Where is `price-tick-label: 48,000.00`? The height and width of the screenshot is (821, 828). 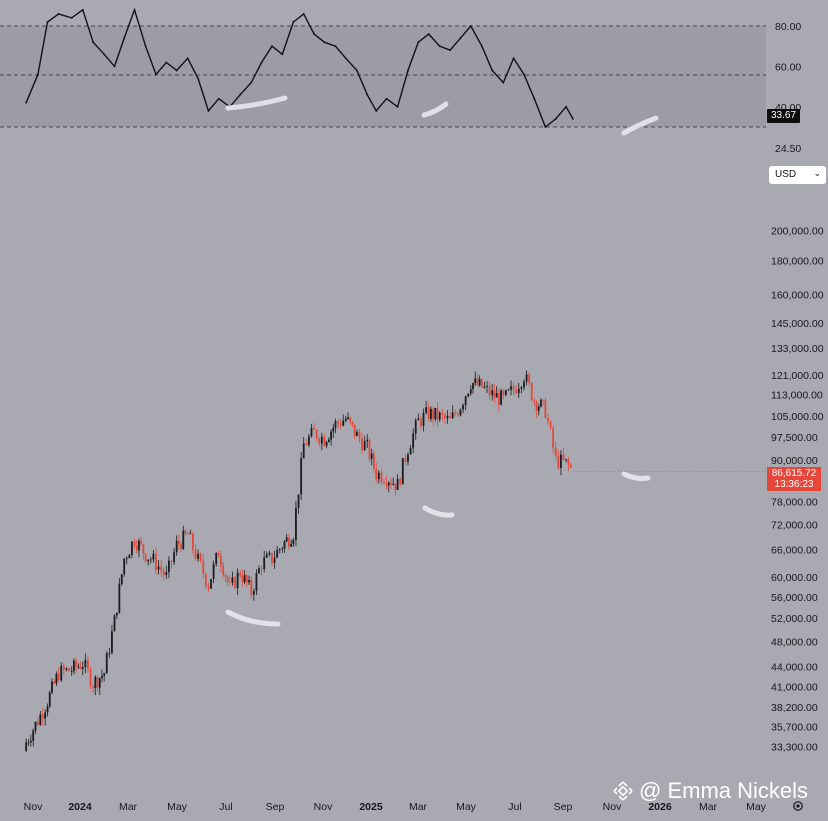
price-tick-label: 48,000.00 is located at coordinates (794, 642).